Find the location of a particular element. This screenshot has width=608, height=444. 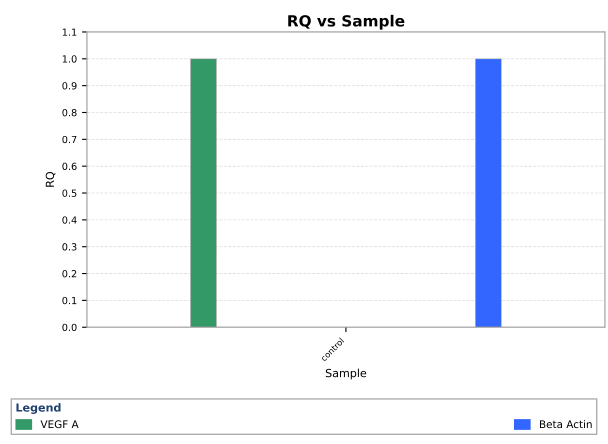

y-tick-label: 0.6 is located at coordinates (69, 166).